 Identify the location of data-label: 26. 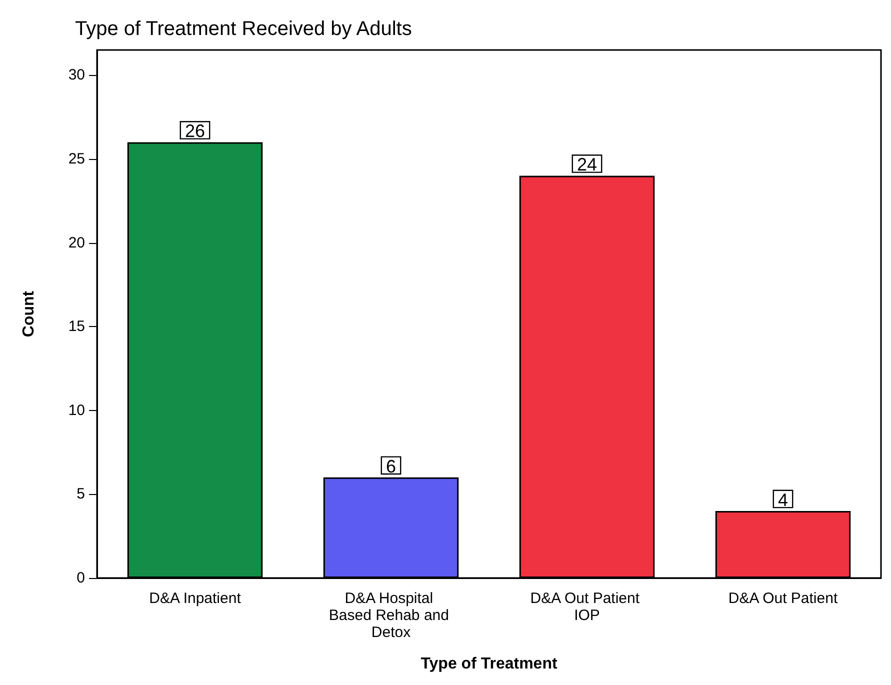
(195, 131).